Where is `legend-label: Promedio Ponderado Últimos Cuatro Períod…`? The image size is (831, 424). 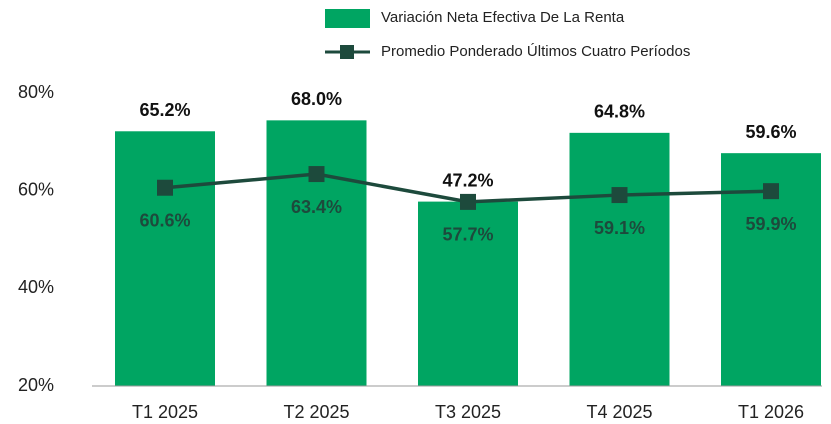 legend-label: Promedio Ponderado Últimos Cuatro Períod… is located at coordinates (535, 51).